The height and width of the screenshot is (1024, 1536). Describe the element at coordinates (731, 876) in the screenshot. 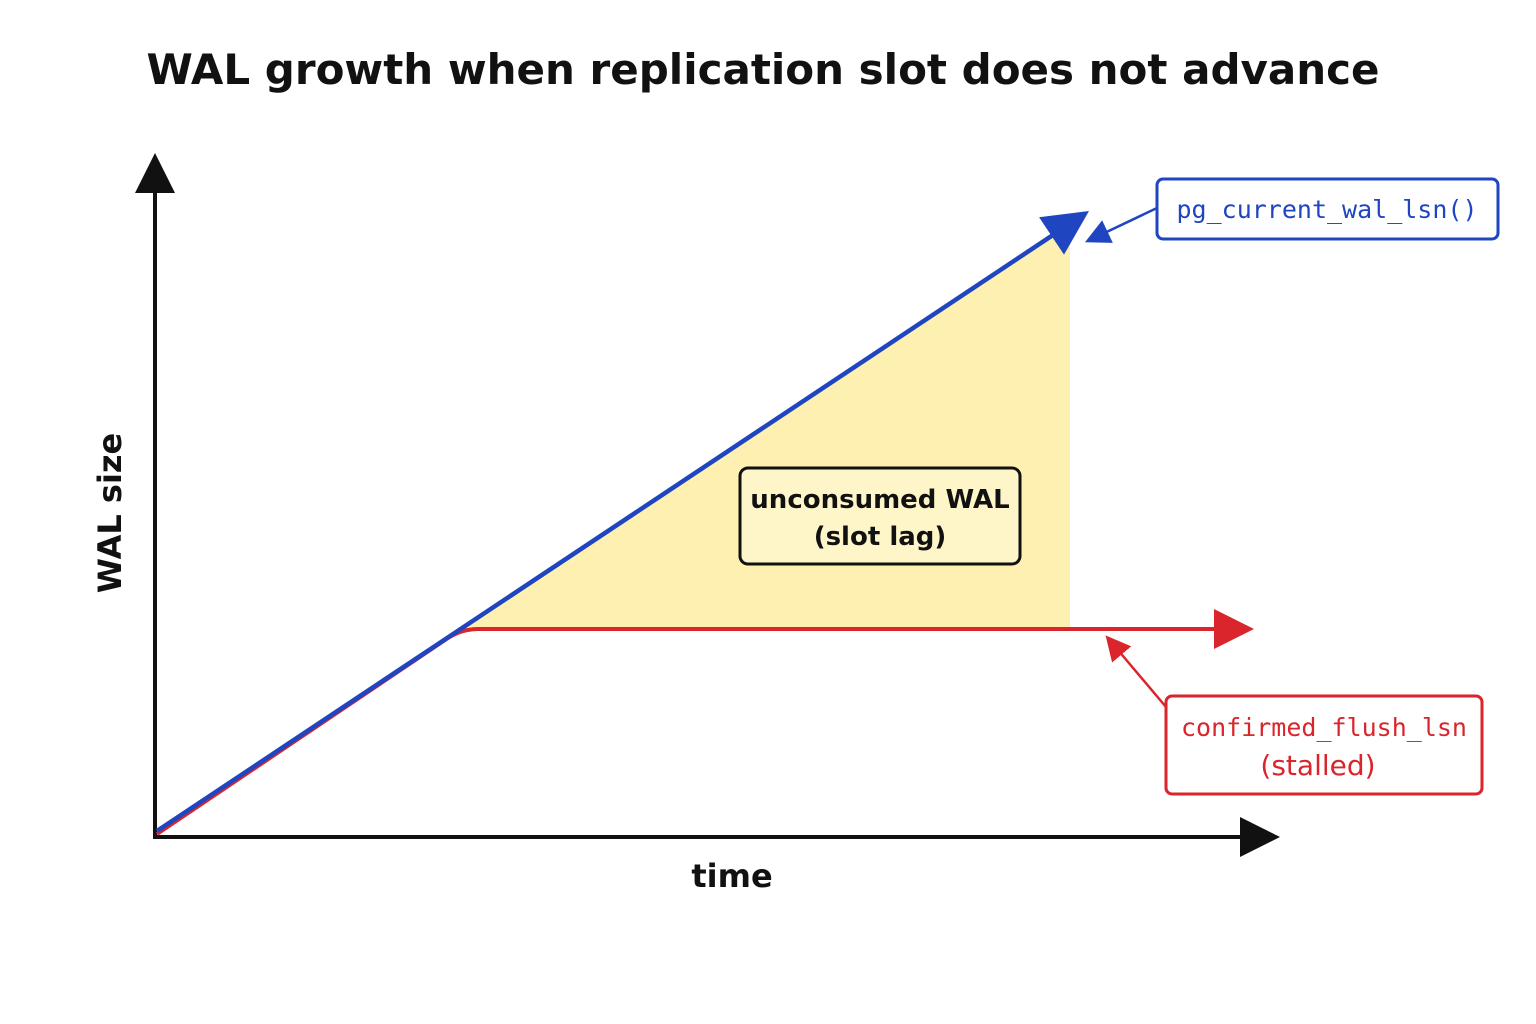

I see `x-axis-label: time` at that location.